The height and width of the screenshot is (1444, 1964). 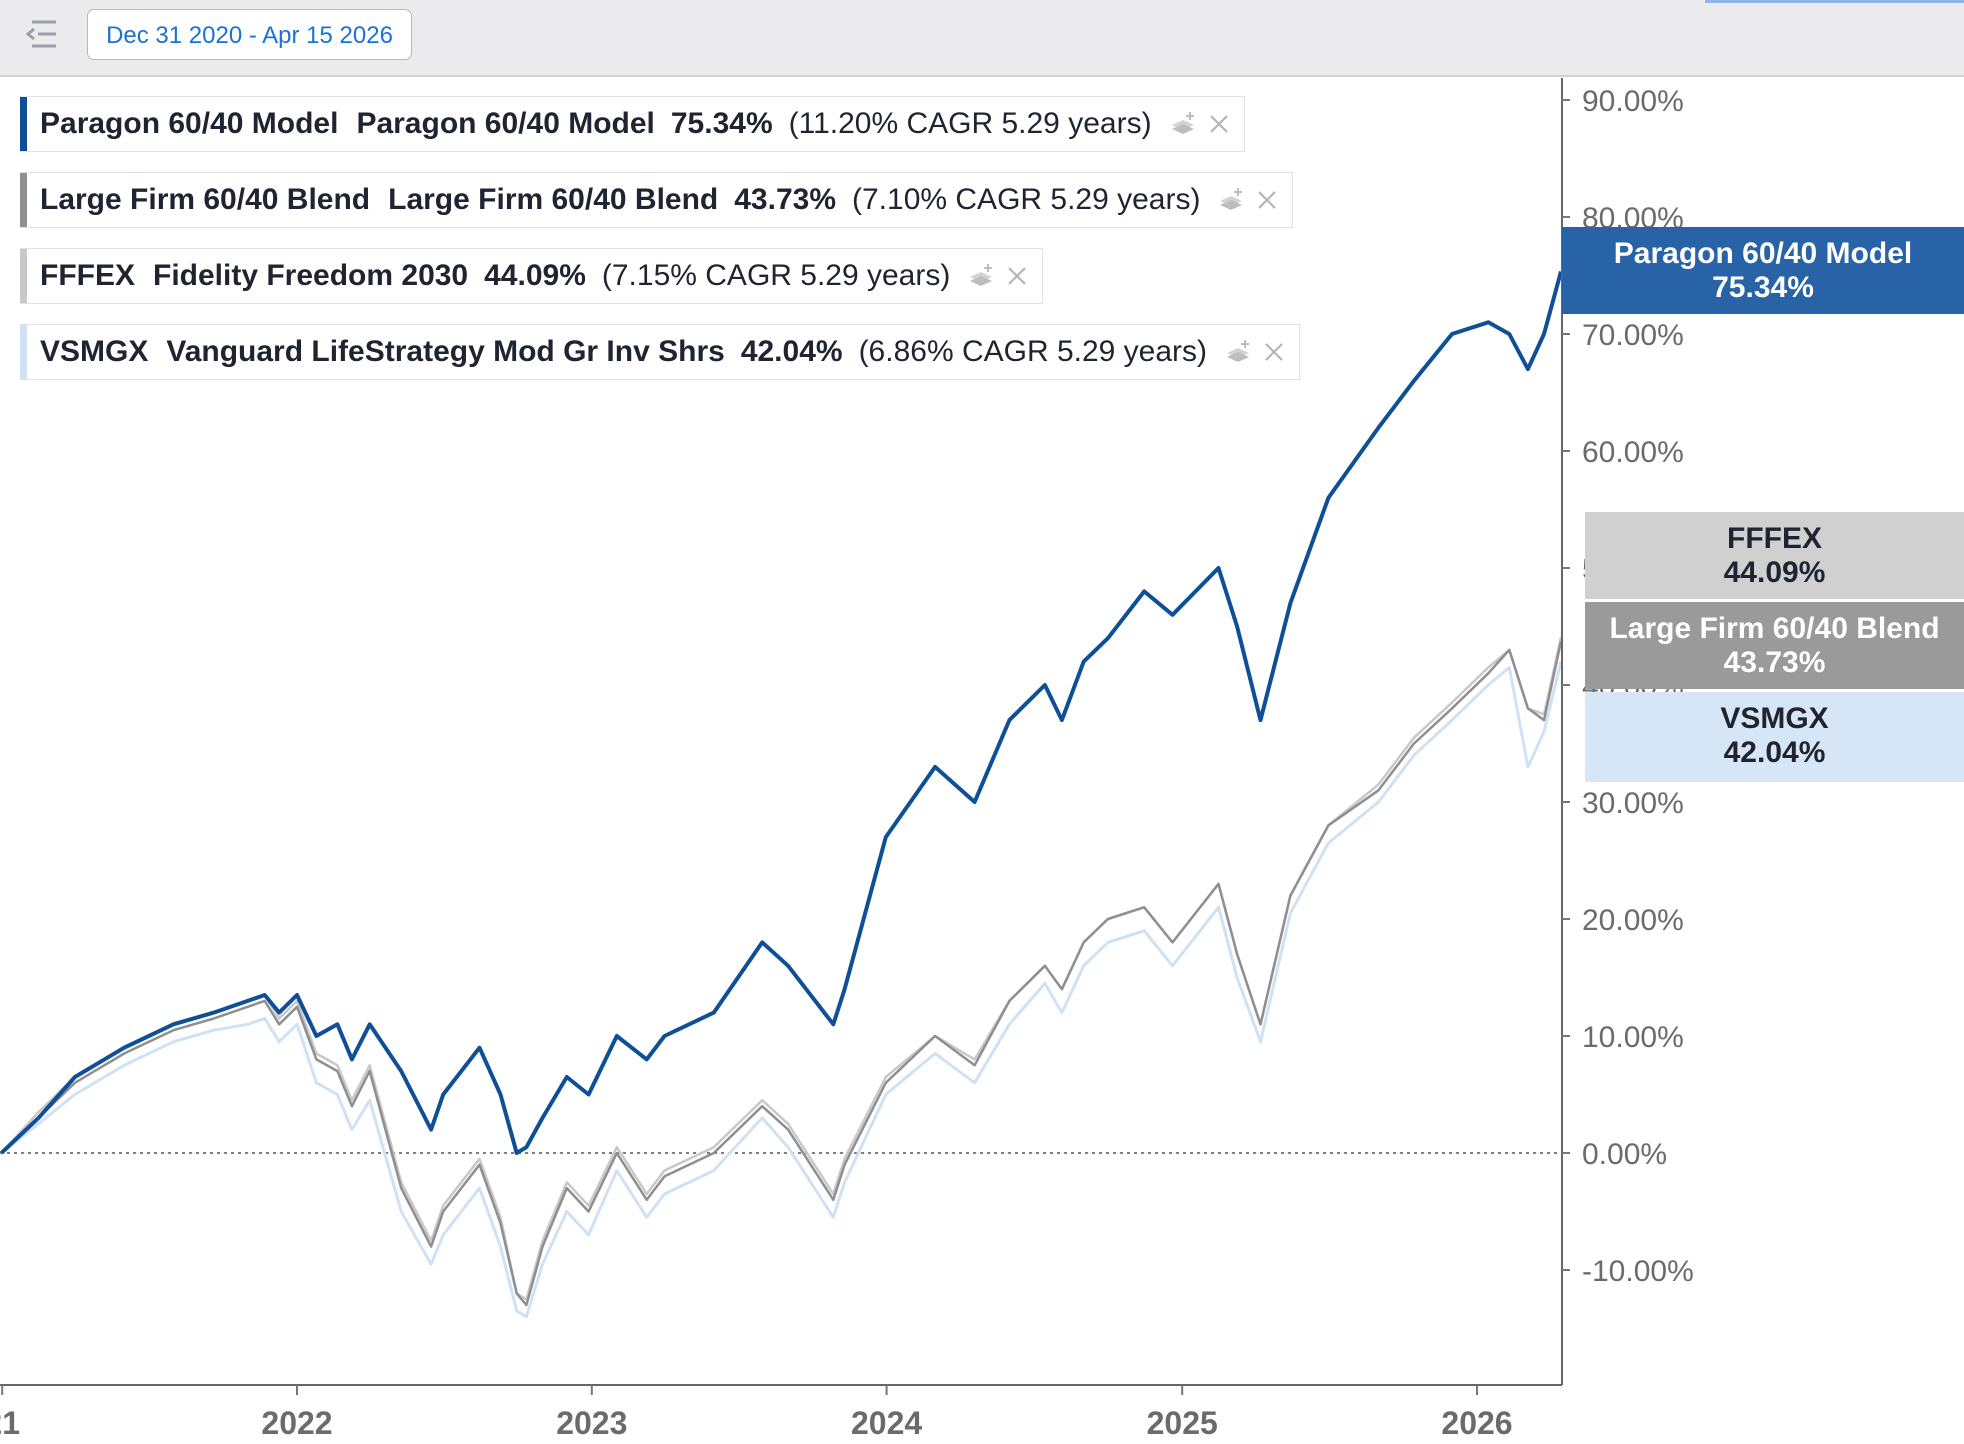 What do you see at coordinates (1763, 287) in the screenshot?
I see `end-label-value: 75.34%` at bounding box center [1763, 287].